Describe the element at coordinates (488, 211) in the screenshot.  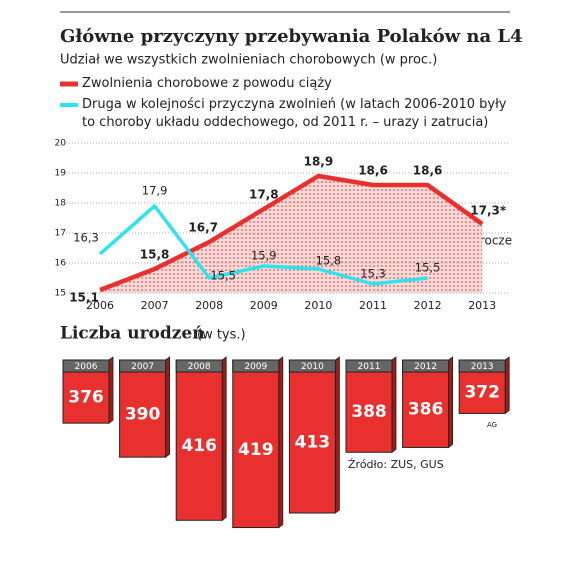
I see `data-label: 17,3*` at that location.